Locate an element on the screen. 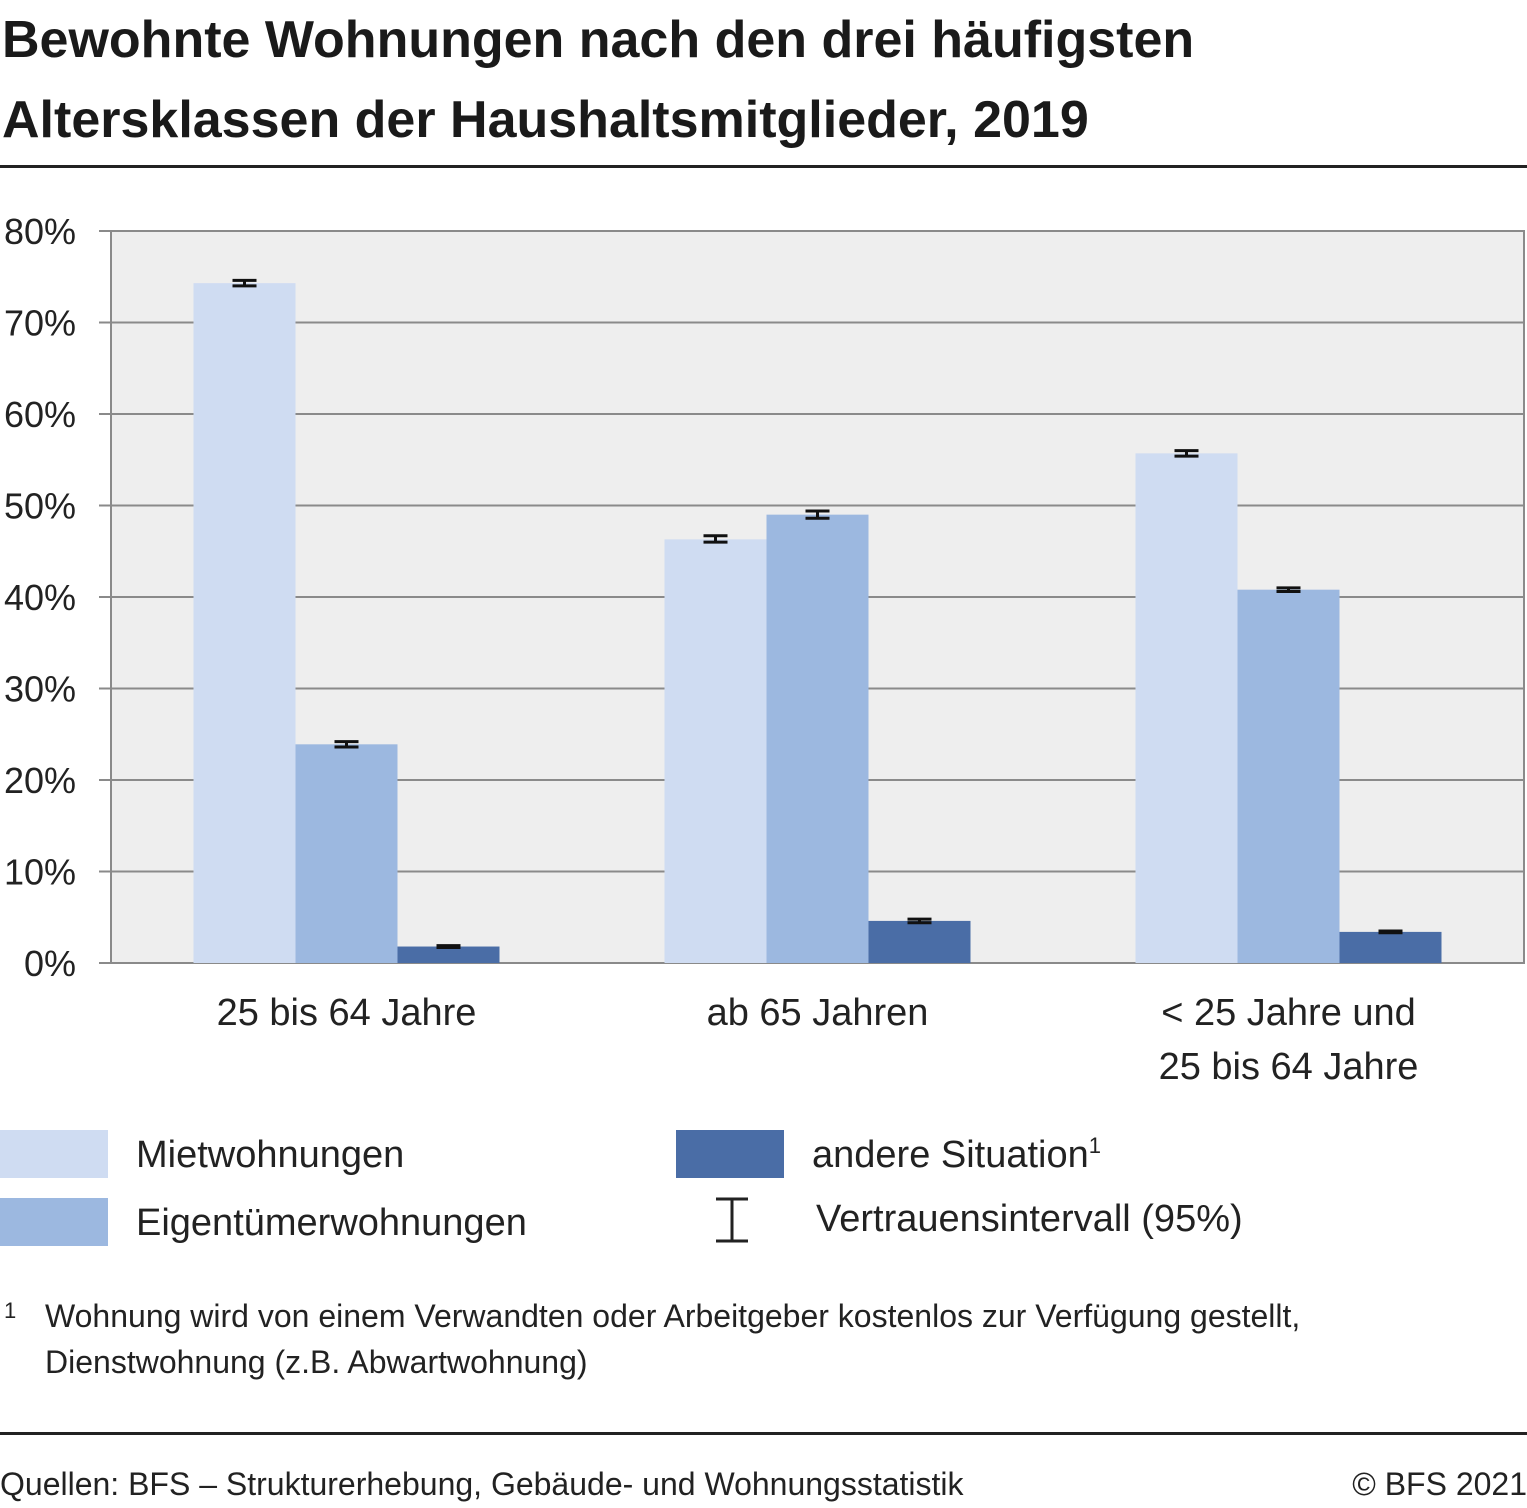 Image resolution: width=1527 pixels, height=1508 pixels. footnote-reference: 1 is located at coordinates (1095, 1145).